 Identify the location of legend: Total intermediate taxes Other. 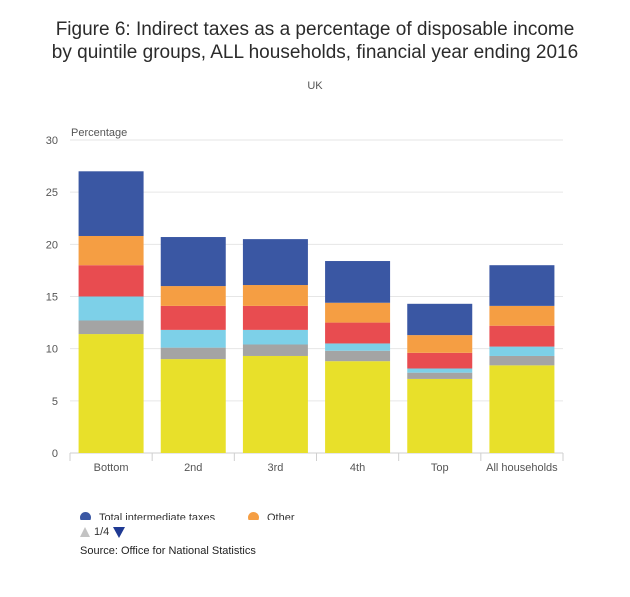
(290, 513).